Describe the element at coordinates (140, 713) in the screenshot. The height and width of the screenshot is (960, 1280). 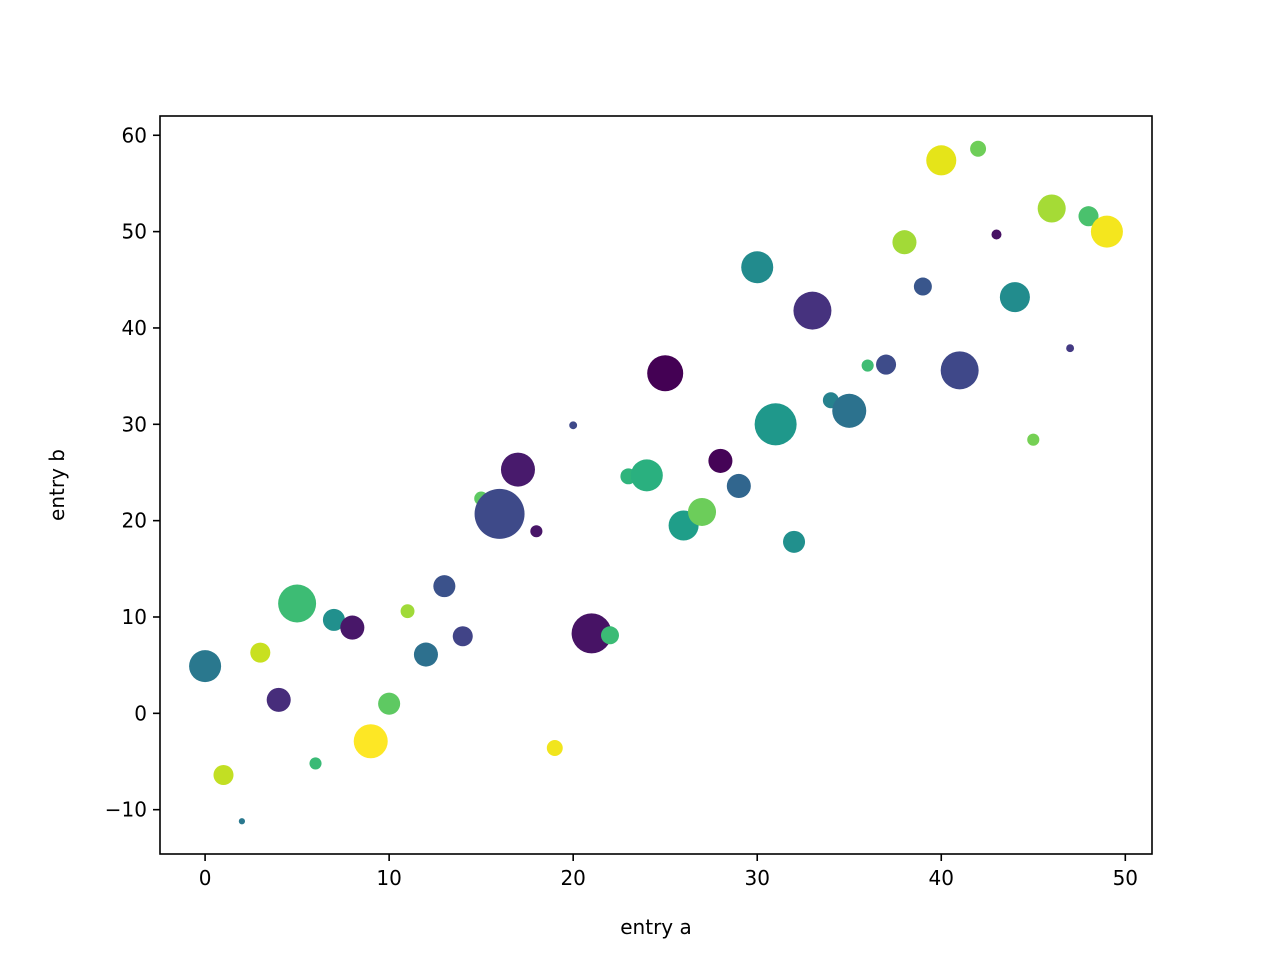
I see `y-tick-label: 0` at that location.